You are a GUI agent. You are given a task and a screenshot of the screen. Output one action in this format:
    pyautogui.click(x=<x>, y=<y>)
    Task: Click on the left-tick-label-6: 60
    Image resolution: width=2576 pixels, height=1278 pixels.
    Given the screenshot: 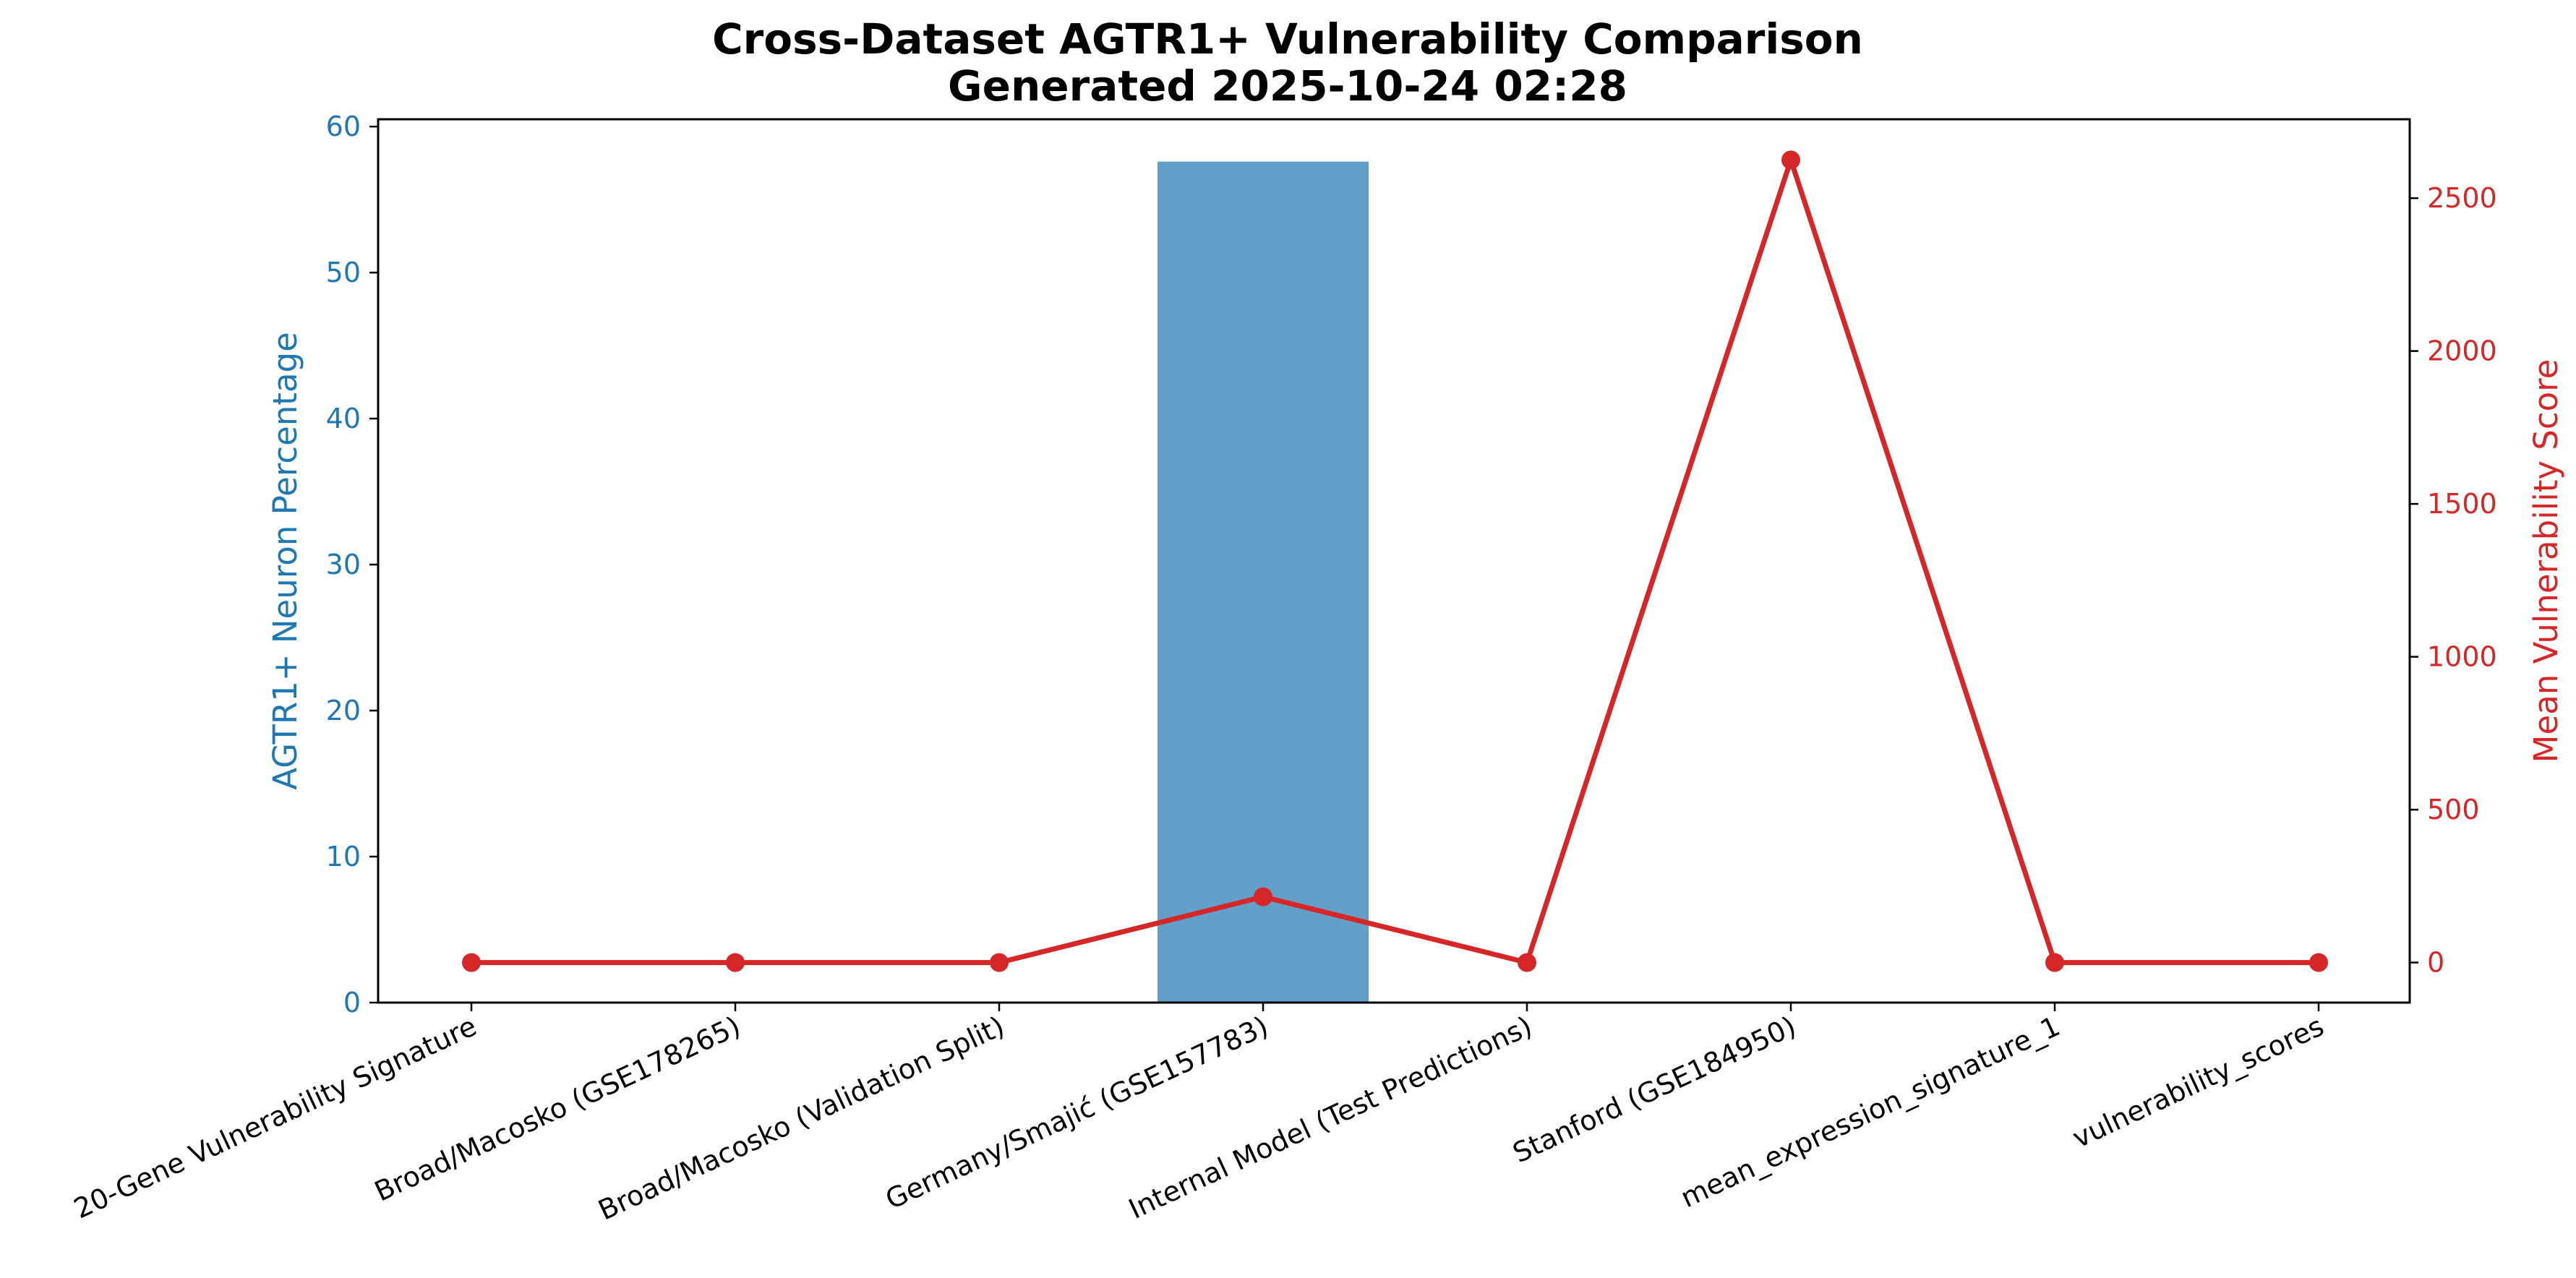 What is the action you would take?
    pyautogui.click(x=343, y=126)
    